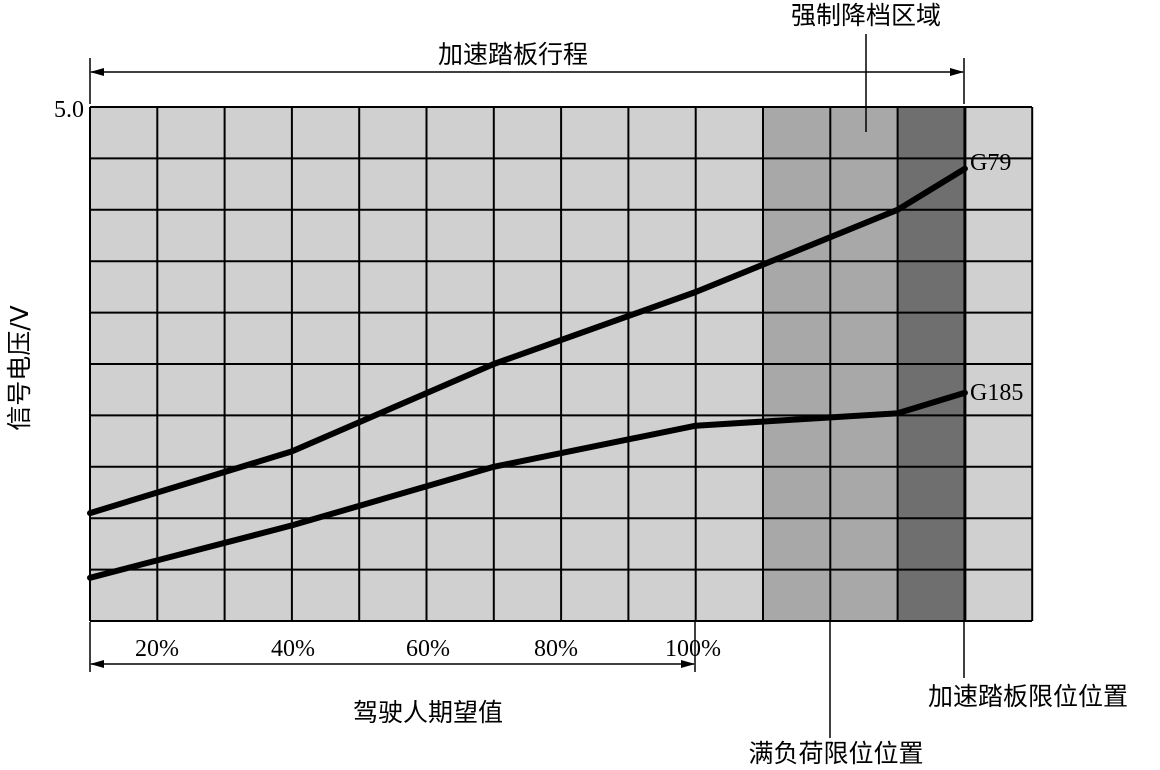  What do you see at coordinates (513, 54) in the screenshot?
I see `pedal-travel-label: 加速踏板行程` at bounding box center [513, 54].